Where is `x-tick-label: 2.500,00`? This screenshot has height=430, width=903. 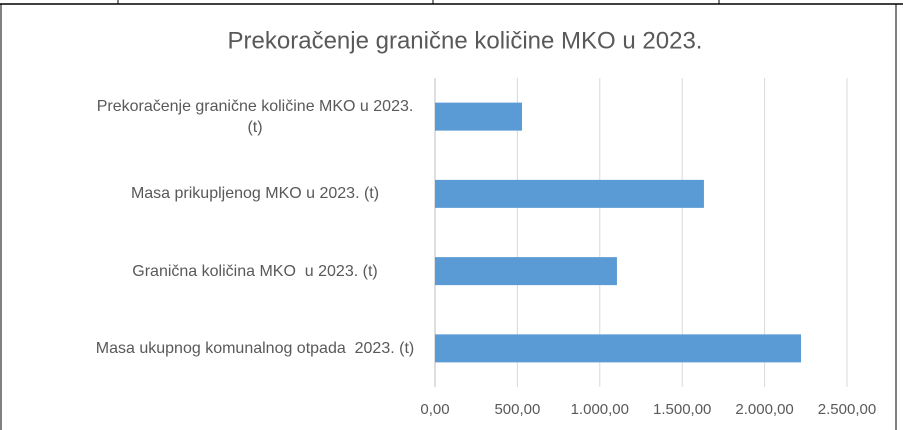 x-tick-label: 2.500,00 is located at coordinates (847, 409).